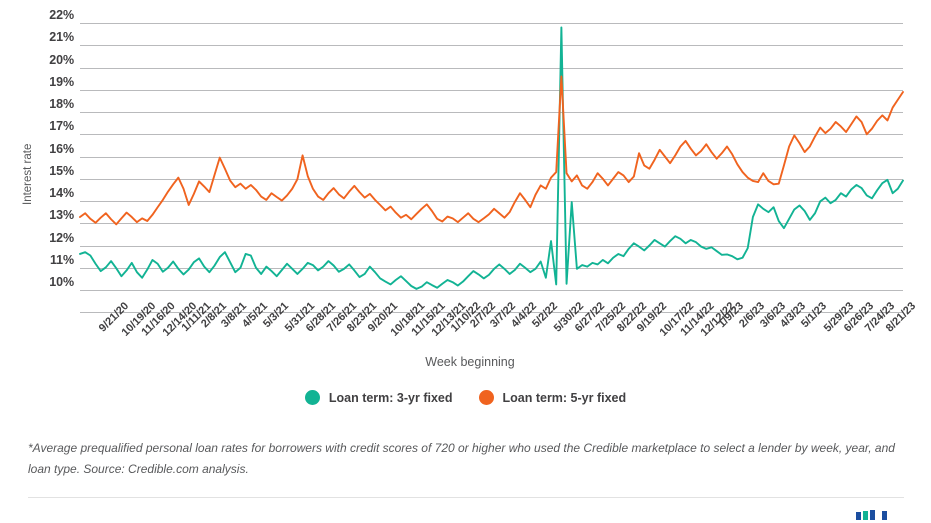 This screenshot has width=931, height=523. Describe the element at coordinates (61, 193) in the screenshot. I see `y-tick-label: 14%` at that location.